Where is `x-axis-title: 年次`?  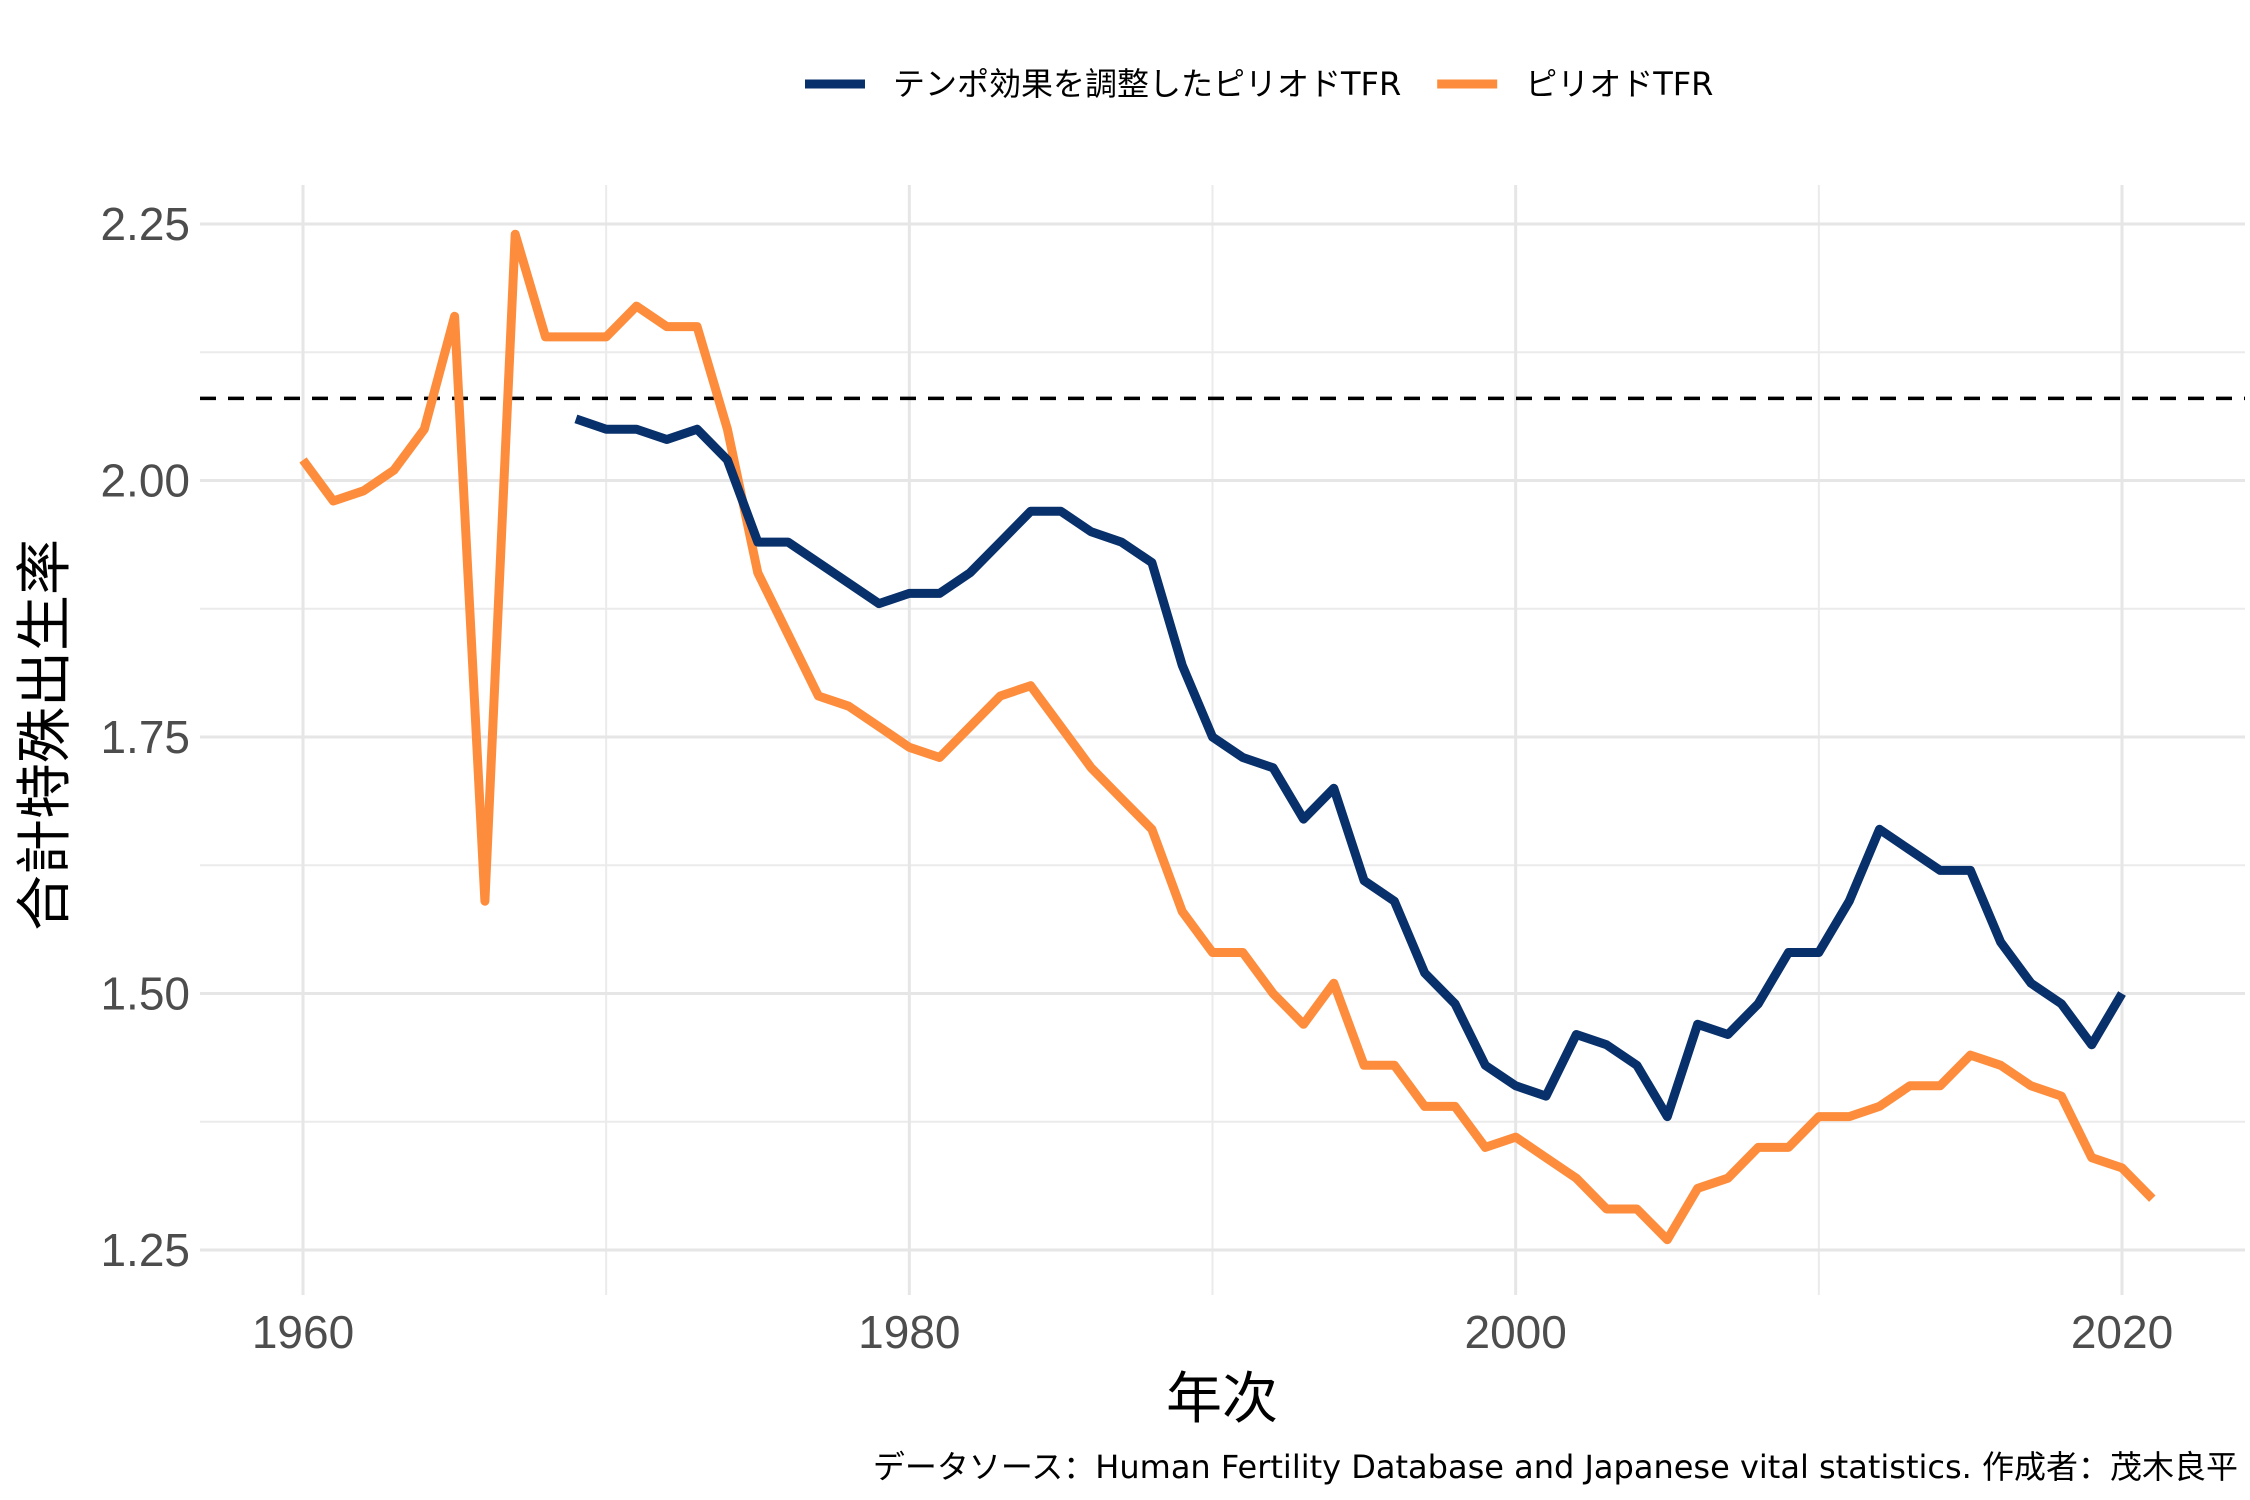 x-axis-title: 年次 is located at coordinates (1222, 1399).